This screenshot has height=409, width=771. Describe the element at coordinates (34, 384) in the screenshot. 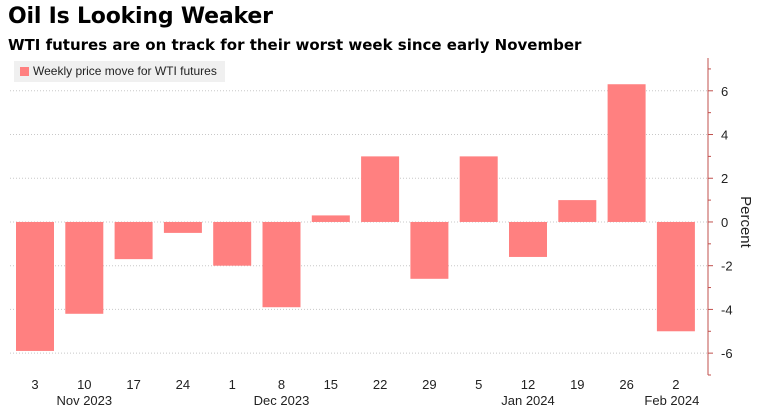

I see `x-tick-label: 3` at that location.